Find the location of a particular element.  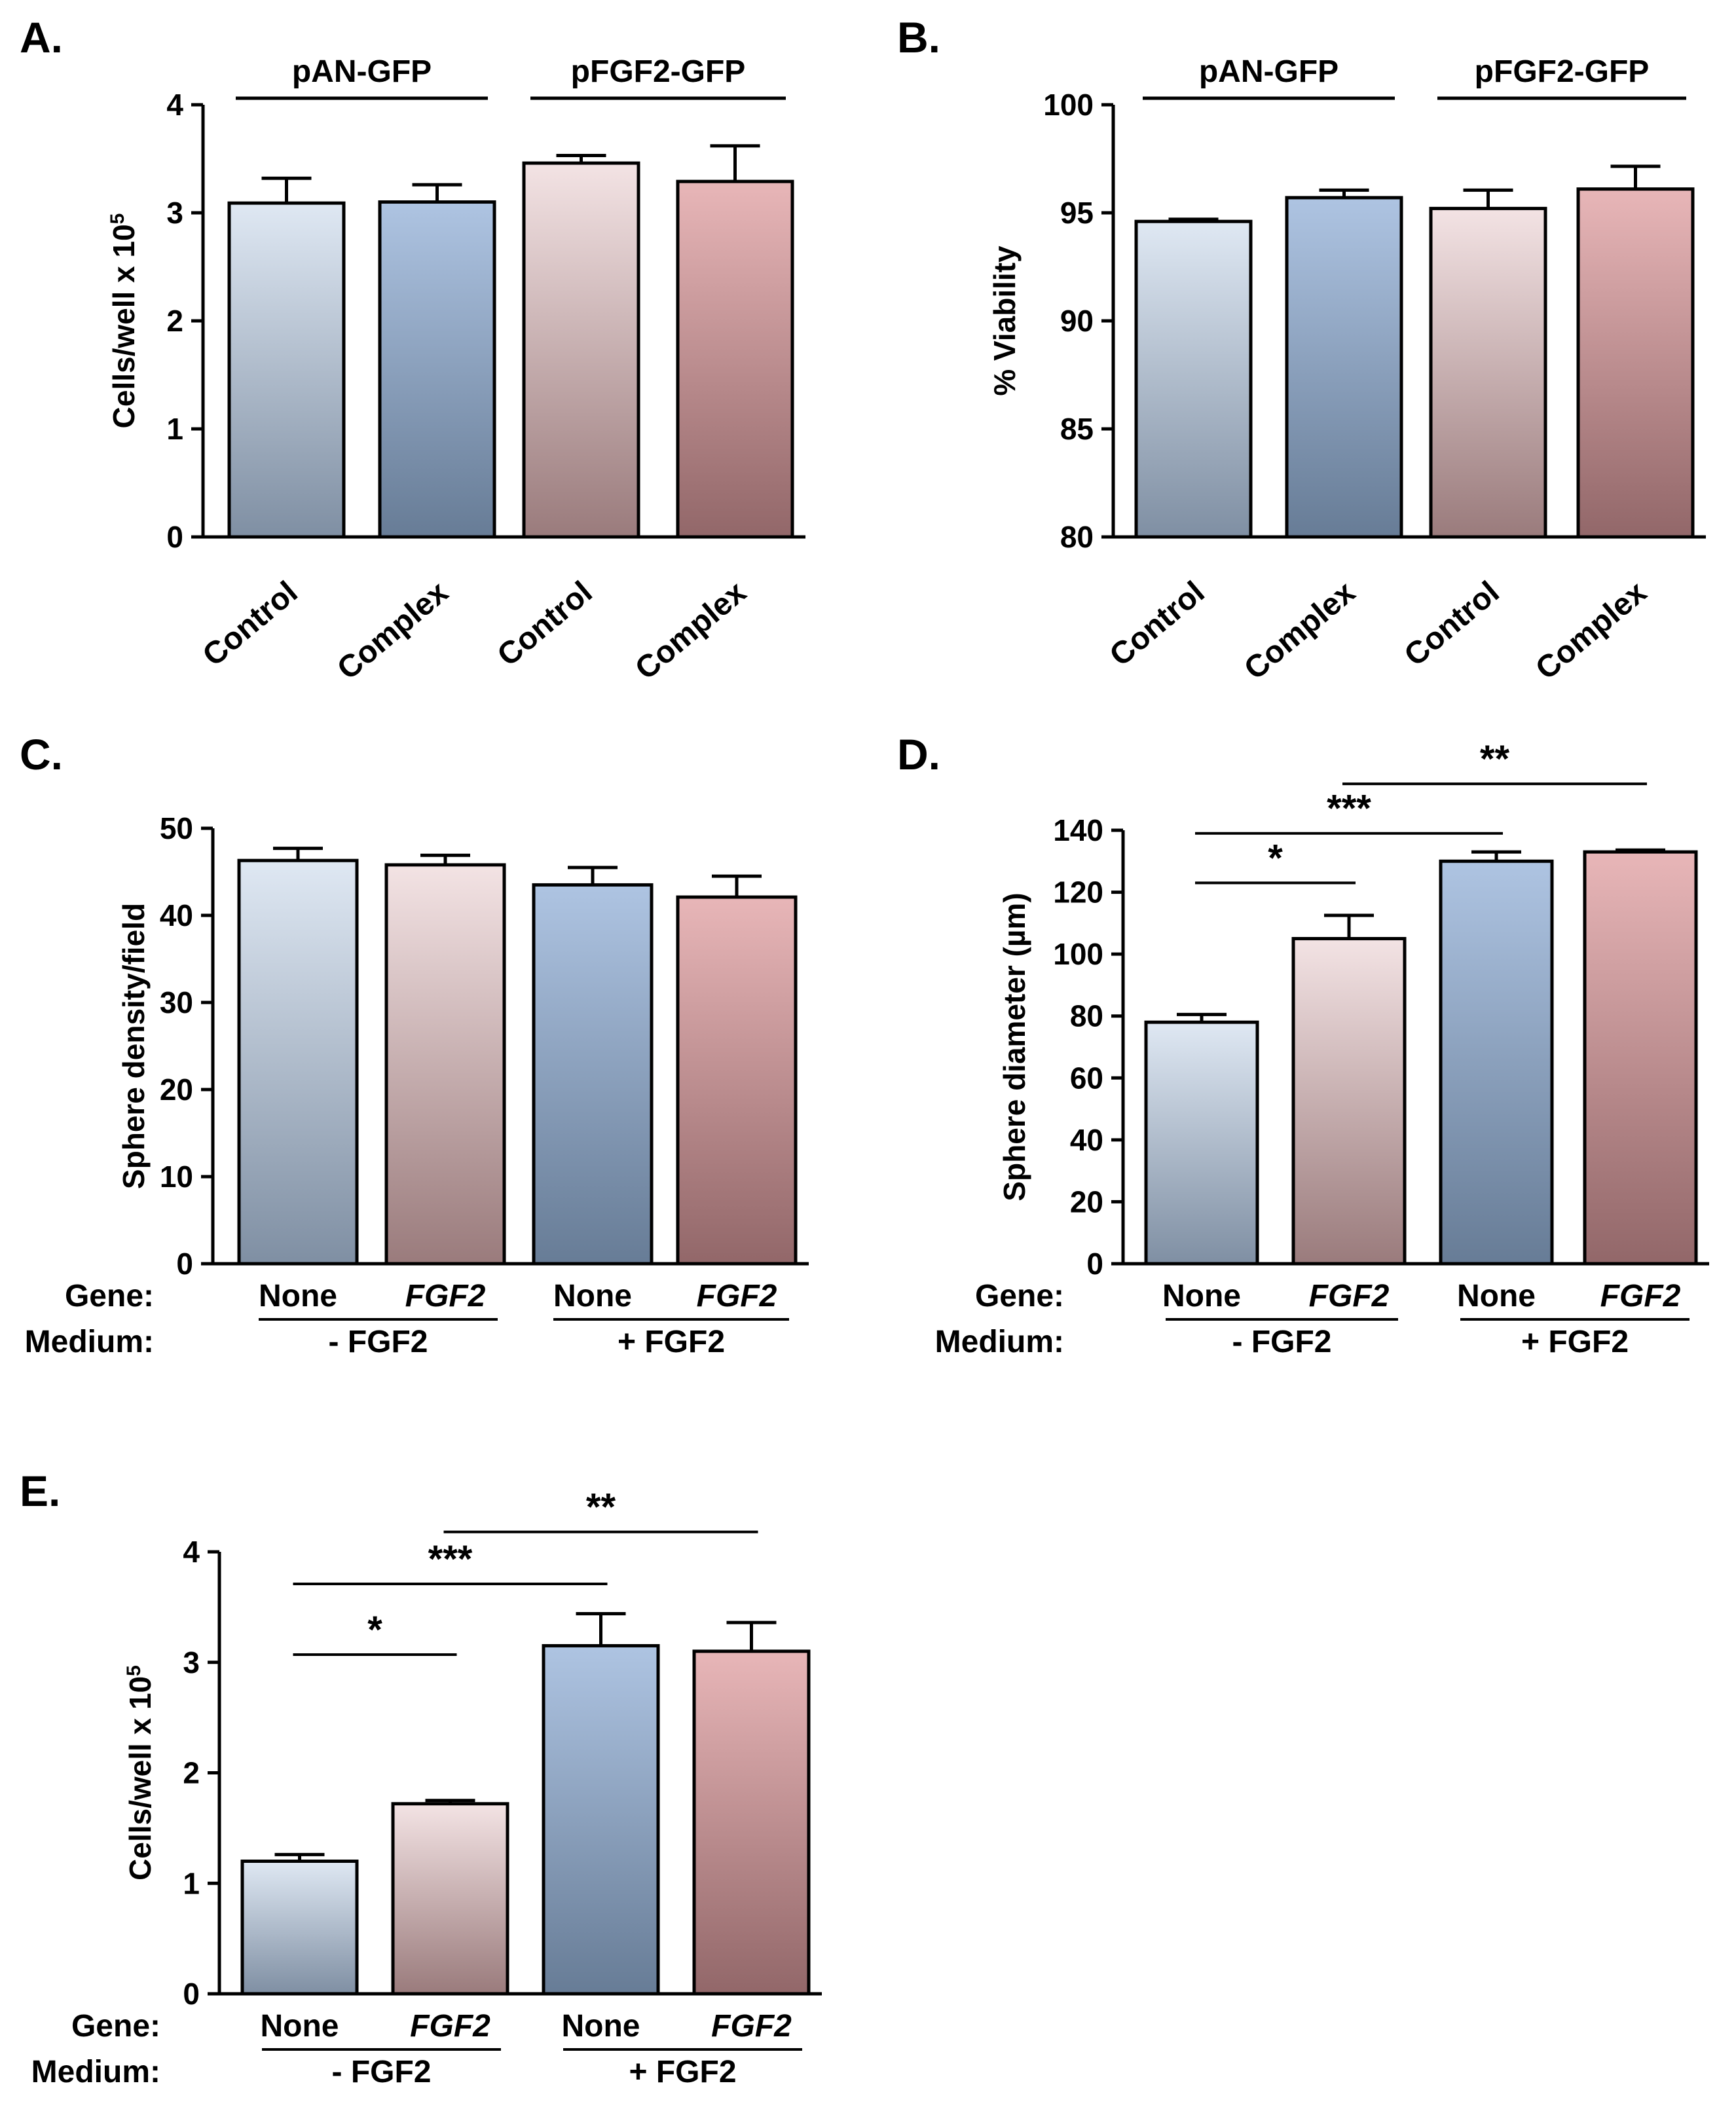

y-tick-label: 10 is located at coordinates (176, 1177).